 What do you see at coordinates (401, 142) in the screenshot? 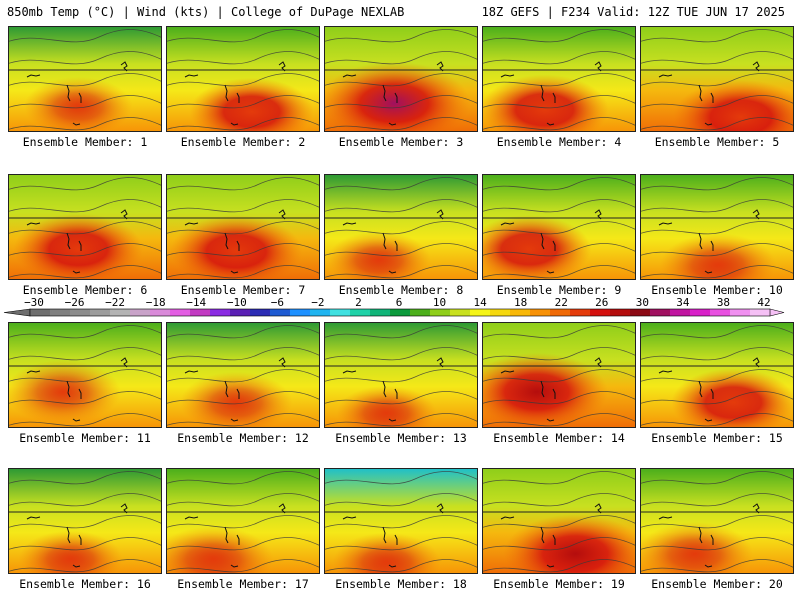
I see `ensemble-member-label: Ensemble Member: 3` at bounding box center [401, 142].